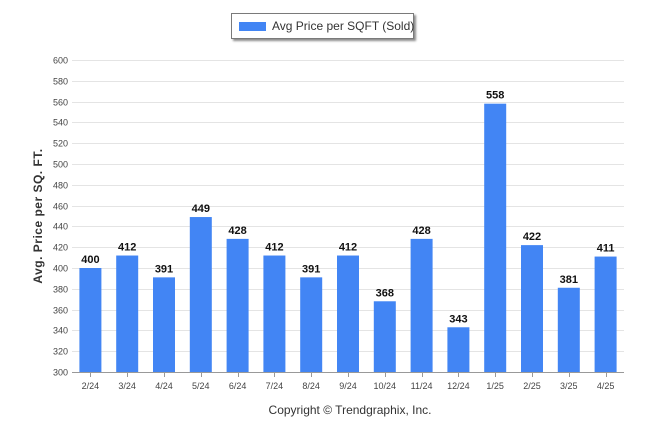 Image resolution: width=646 pixels, height=434 pixels. I want to click on y-tick-label: 500, so click(60, 165).